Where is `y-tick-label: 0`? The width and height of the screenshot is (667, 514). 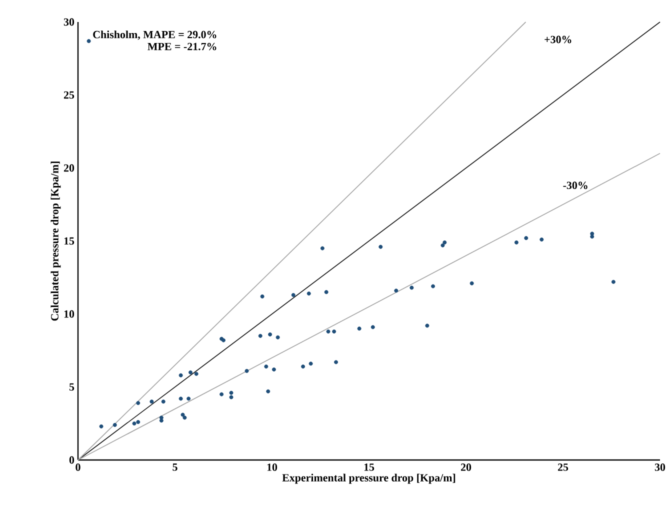
y-tick-label: 0 is located at coordinates (71, 460).